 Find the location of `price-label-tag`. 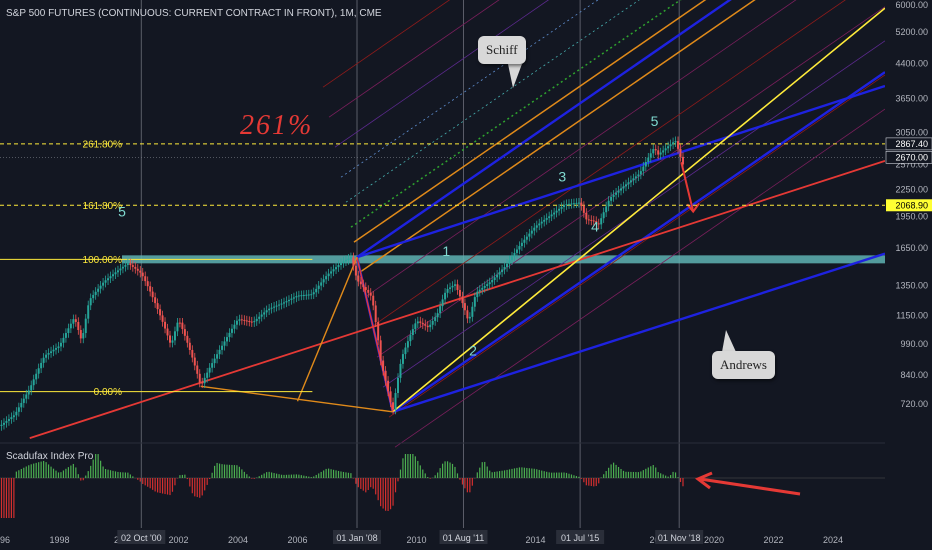

price-label-tag is located at coordinates (909, 205).